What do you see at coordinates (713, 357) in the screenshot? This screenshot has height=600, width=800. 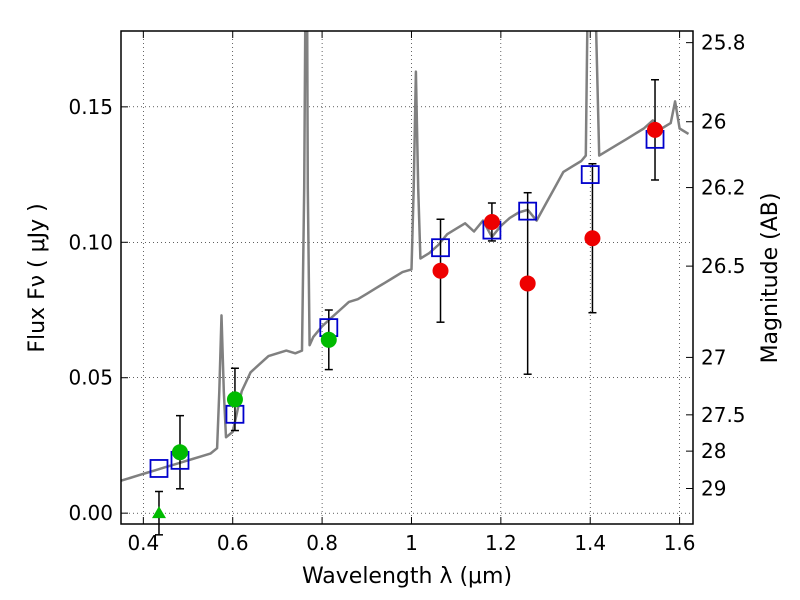 I see `right-tick-label: 27` at bounding box center [713, 357].